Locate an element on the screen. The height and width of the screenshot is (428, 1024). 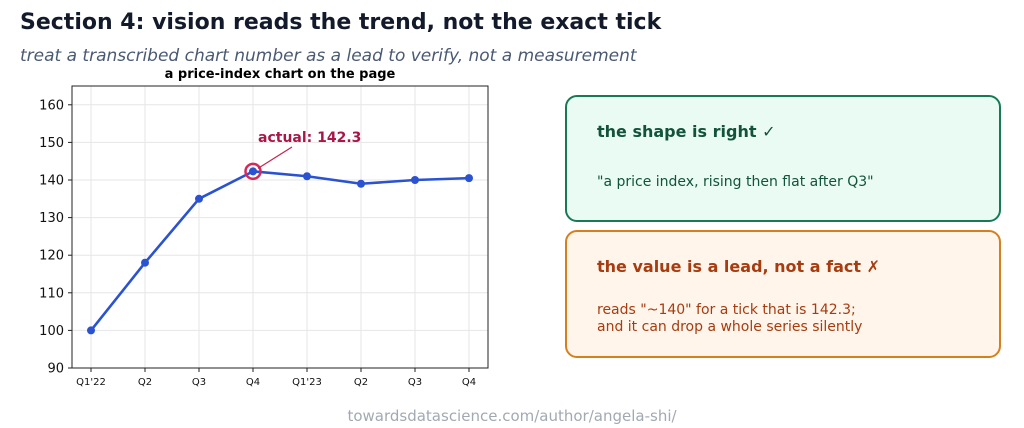
y-tick-label: 90 is located at coordinates (55, 369).